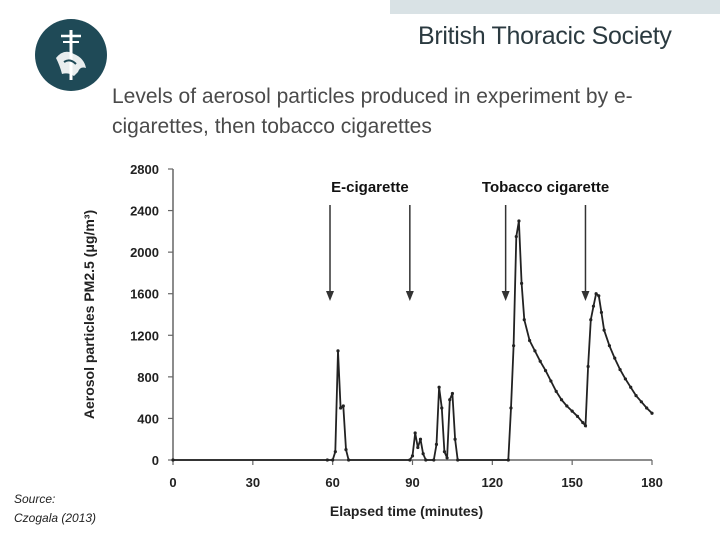 This screenshot has height=540, width=720. I want to click on y-tick-label: 1200, so click(144, 335).